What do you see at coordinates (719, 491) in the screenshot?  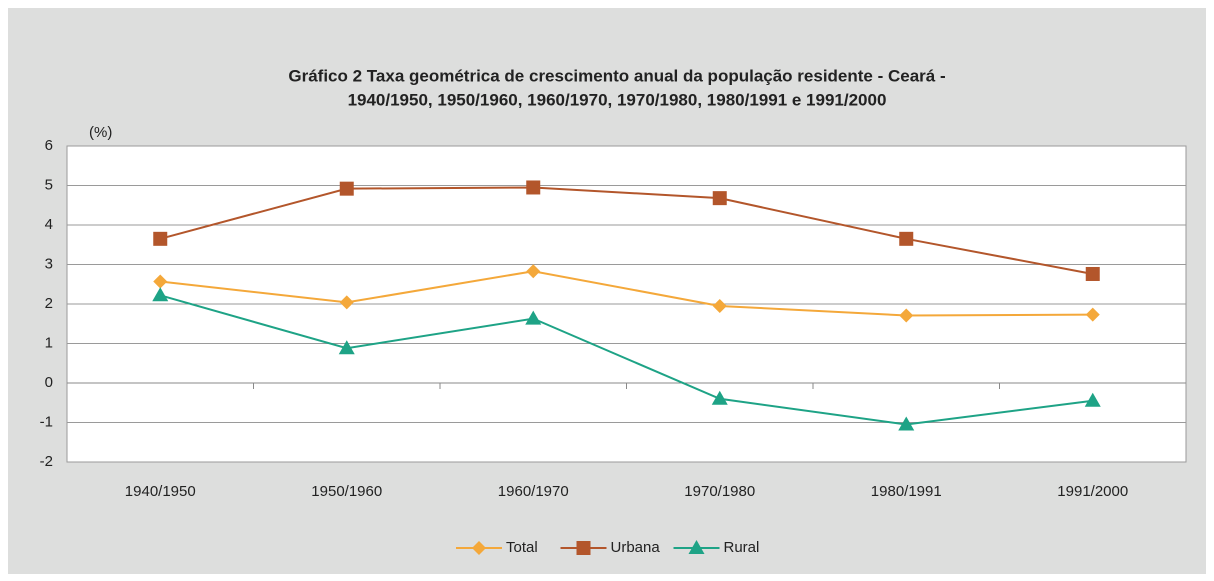 I see `x-tick-label: 1970/1980` at bounding box center [719, 491].